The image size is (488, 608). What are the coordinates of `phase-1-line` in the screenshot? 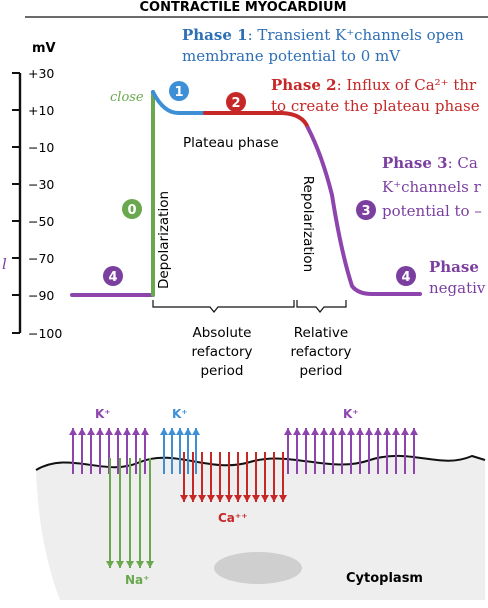 It's located at (179, 103).